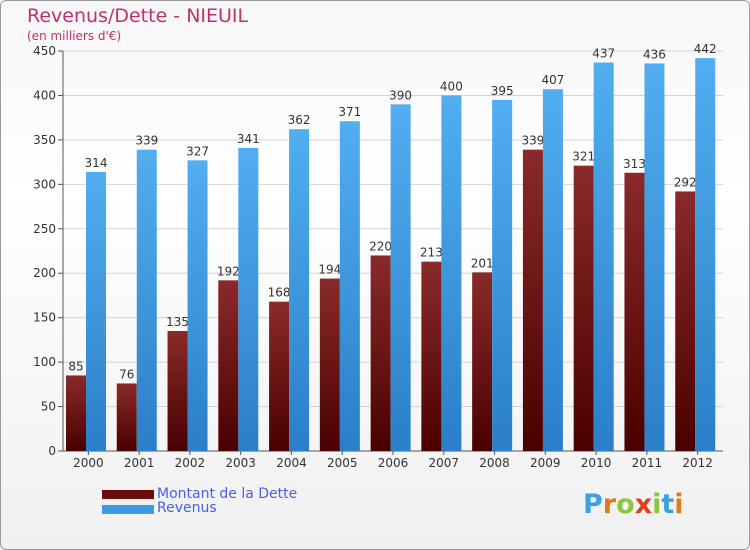 The height and width of the screenshot is (550, 750). What do you see at coordinates (44, 51) in the screenshot?
I see `y-tick-label: 450` at bounding box center [44, 51].